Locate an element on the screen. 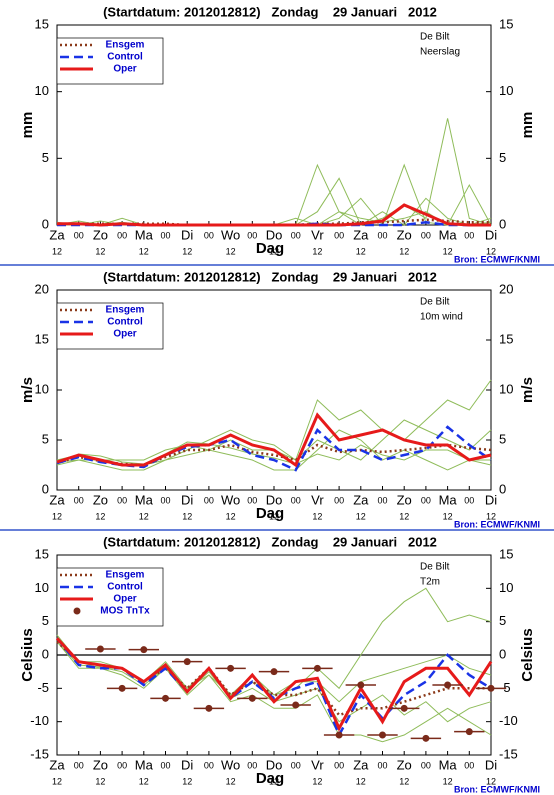  x-tick-label: Wo is located at coordinates (230, 764).